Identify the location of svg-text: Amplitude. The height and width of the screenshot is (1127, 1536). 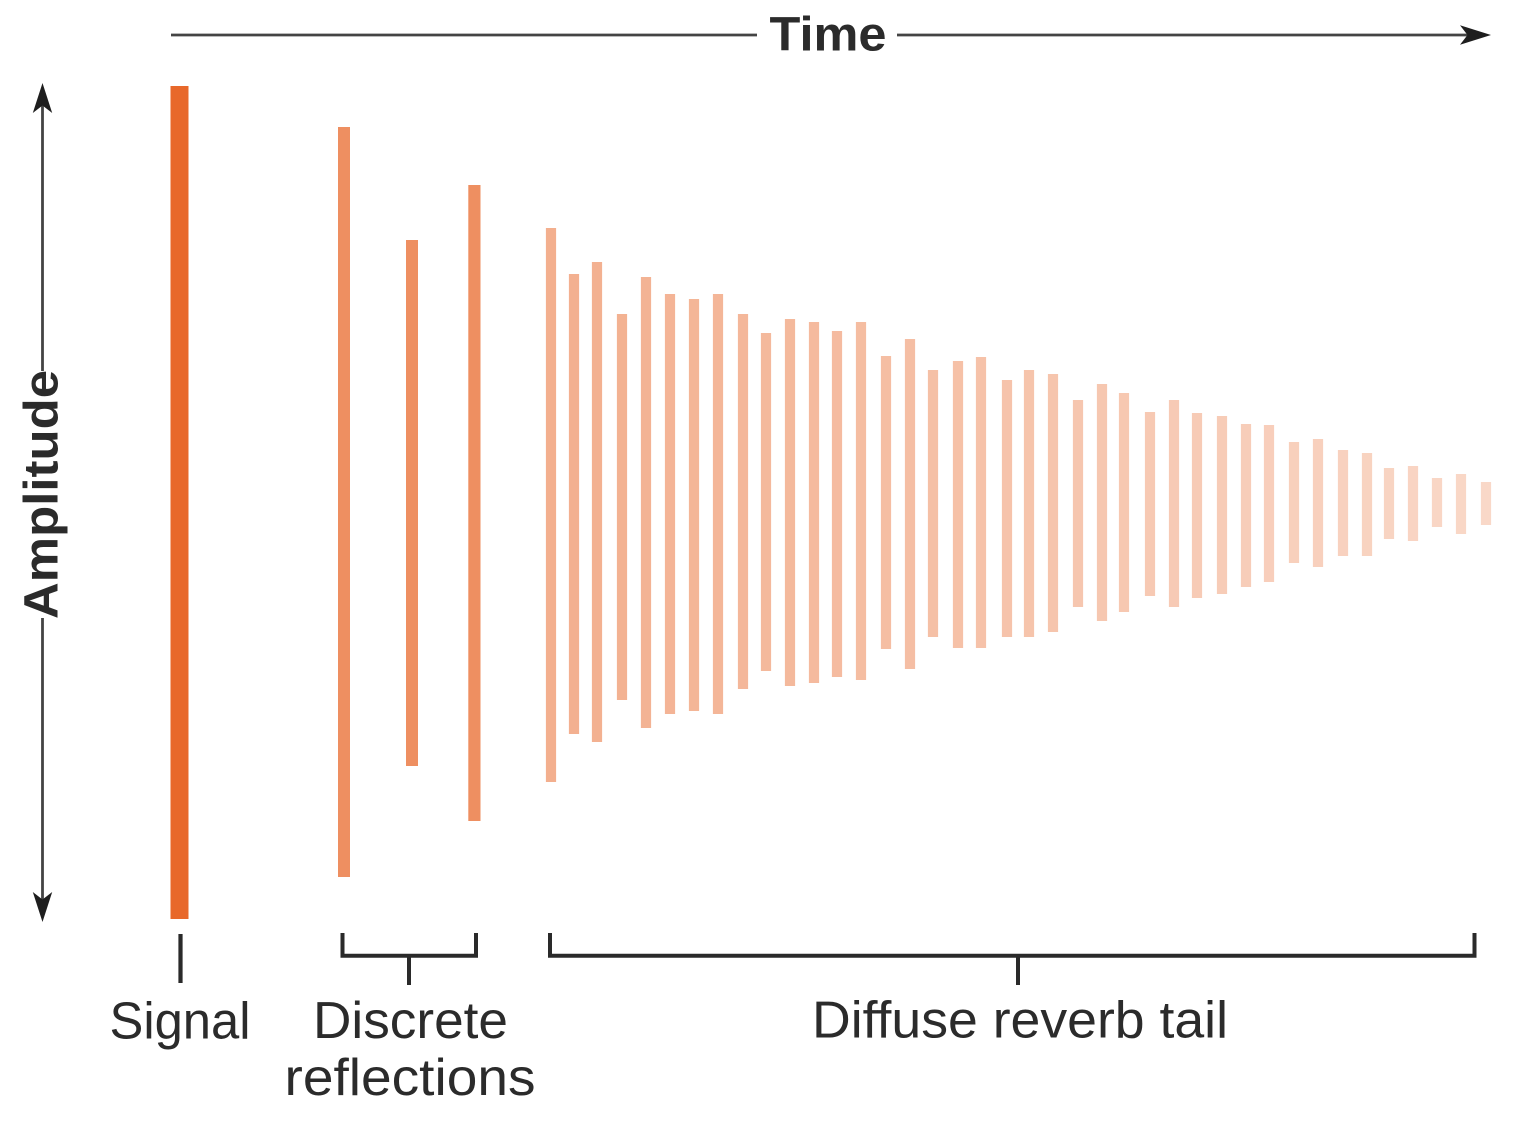
(42, 494).